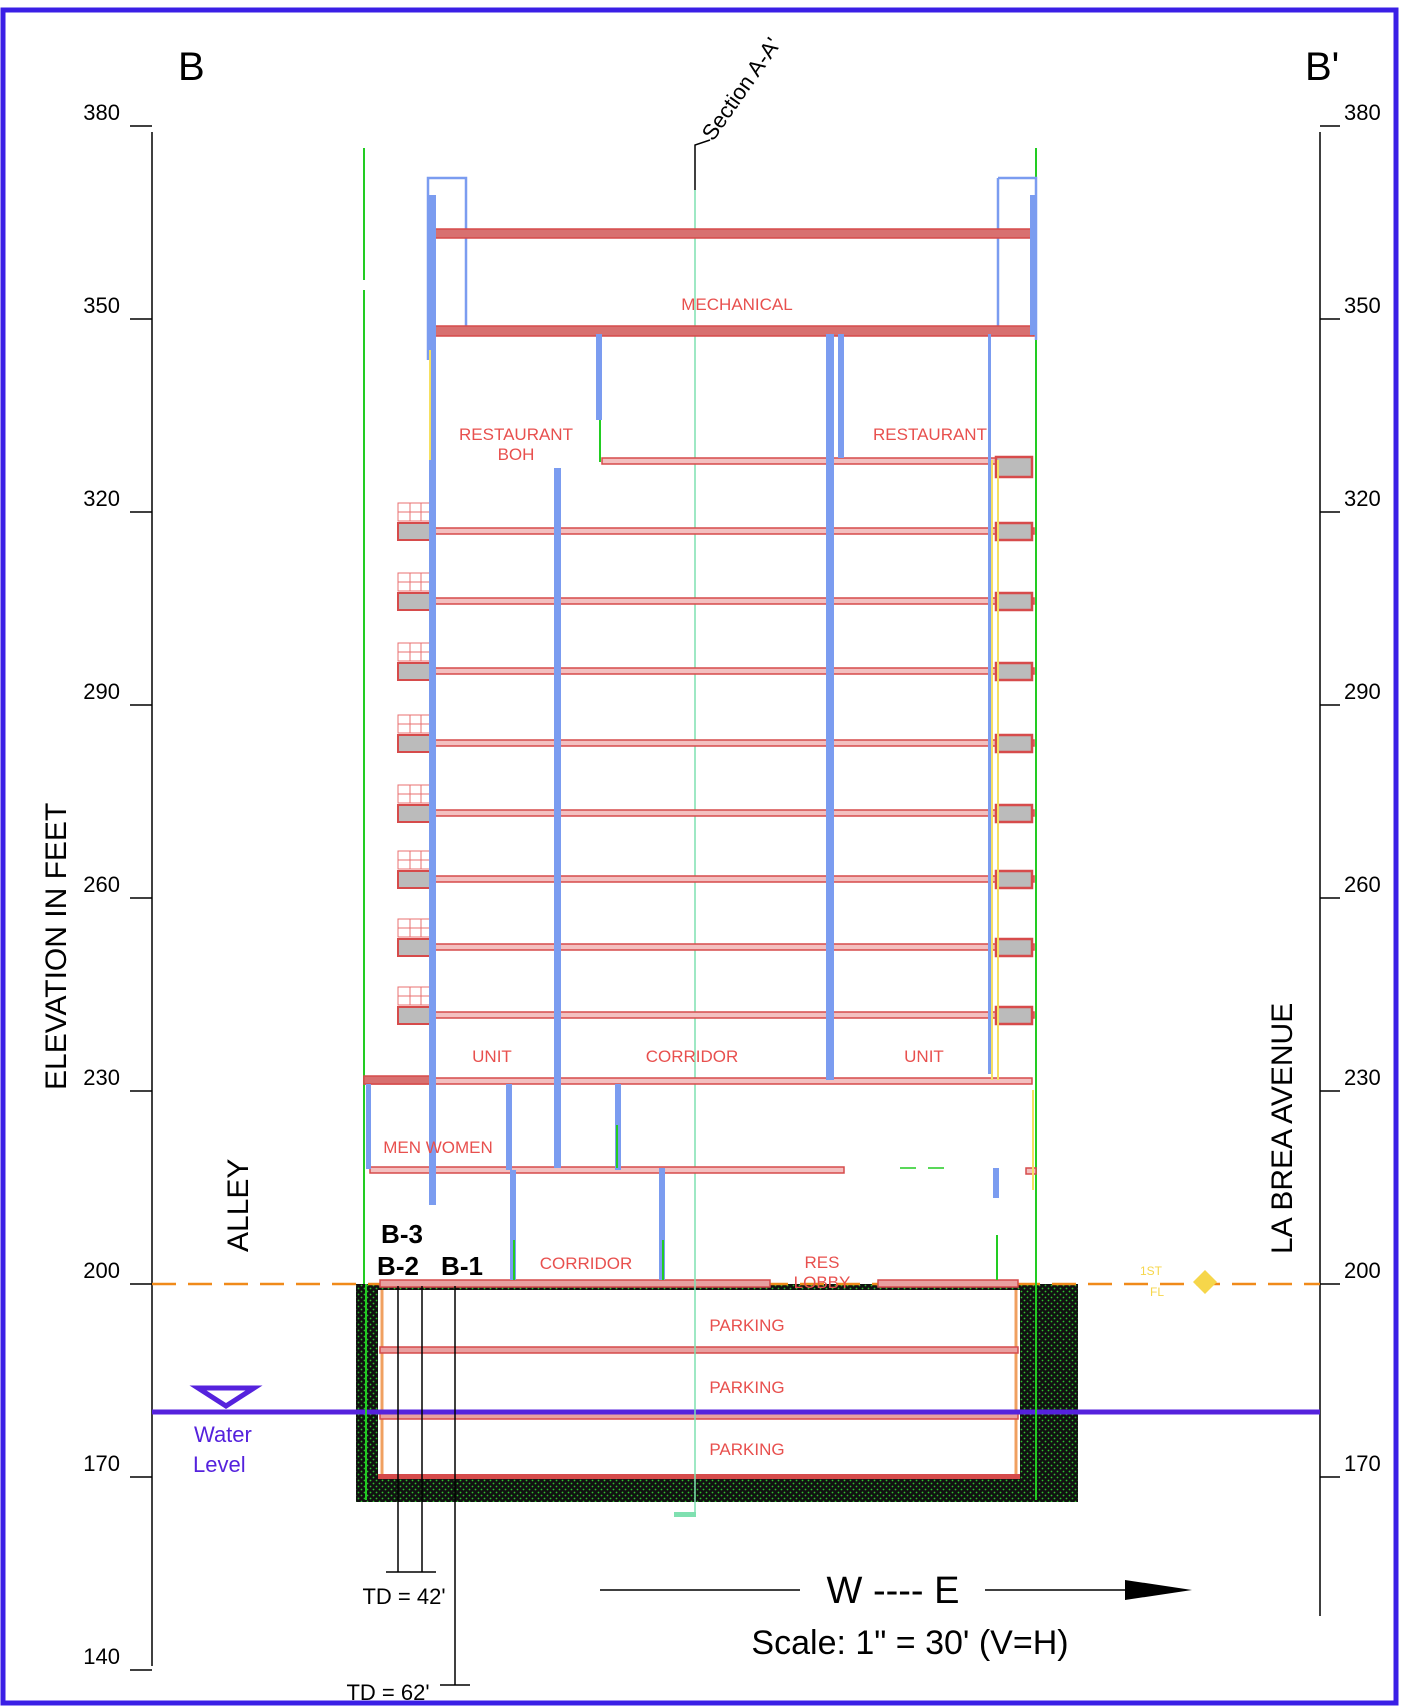  What do you see at coordinates (1362, 884) in the screenshot?
I see `right-tick-label: 260` at bounding box center [1362, 884].